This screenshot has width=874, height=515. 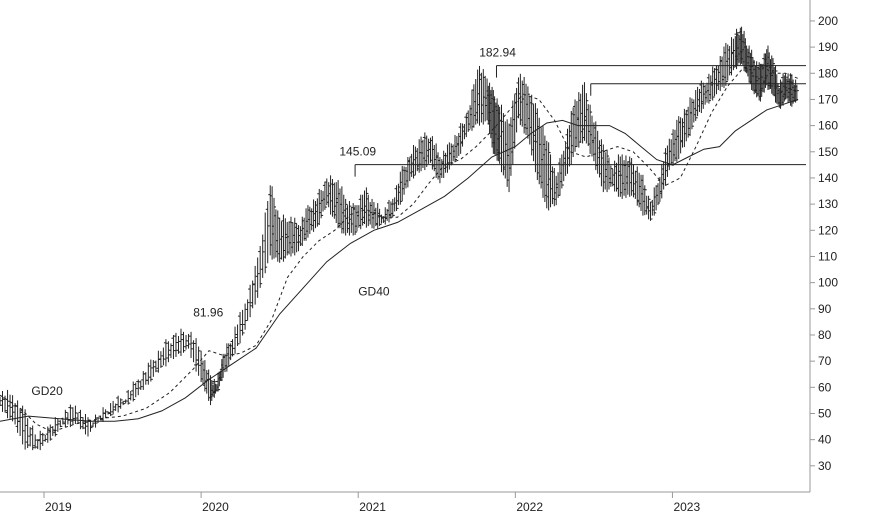 I want to click on x-tick-label: 2021, so click(x=372, y=507).